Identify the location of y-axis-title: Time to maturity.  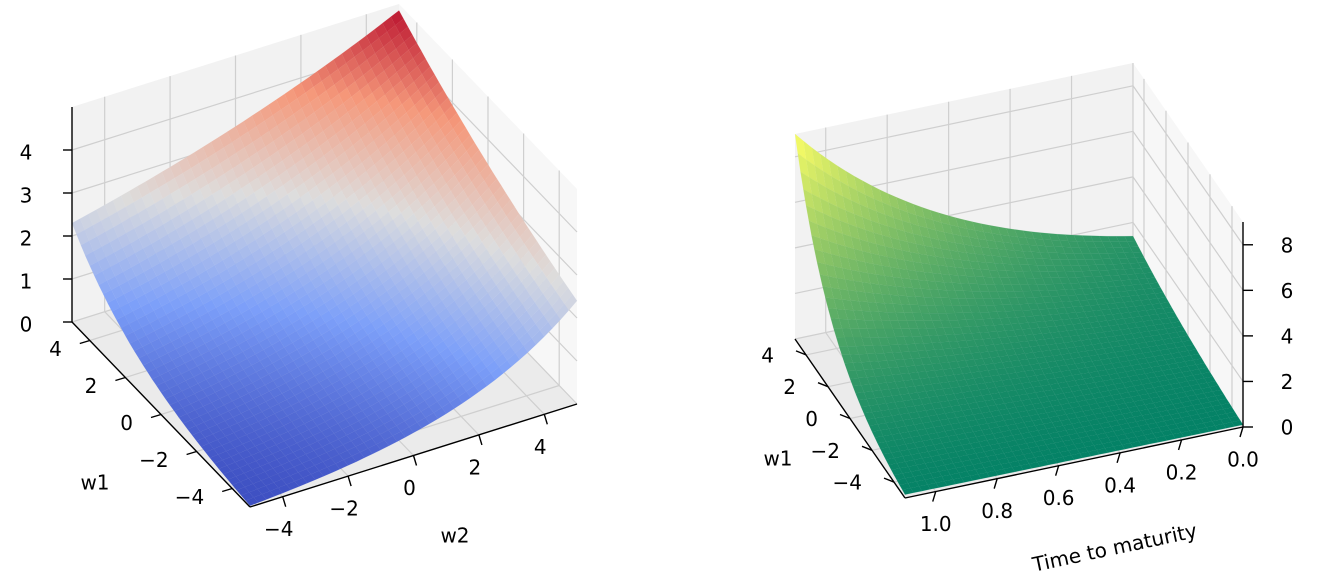
(1114, 547).